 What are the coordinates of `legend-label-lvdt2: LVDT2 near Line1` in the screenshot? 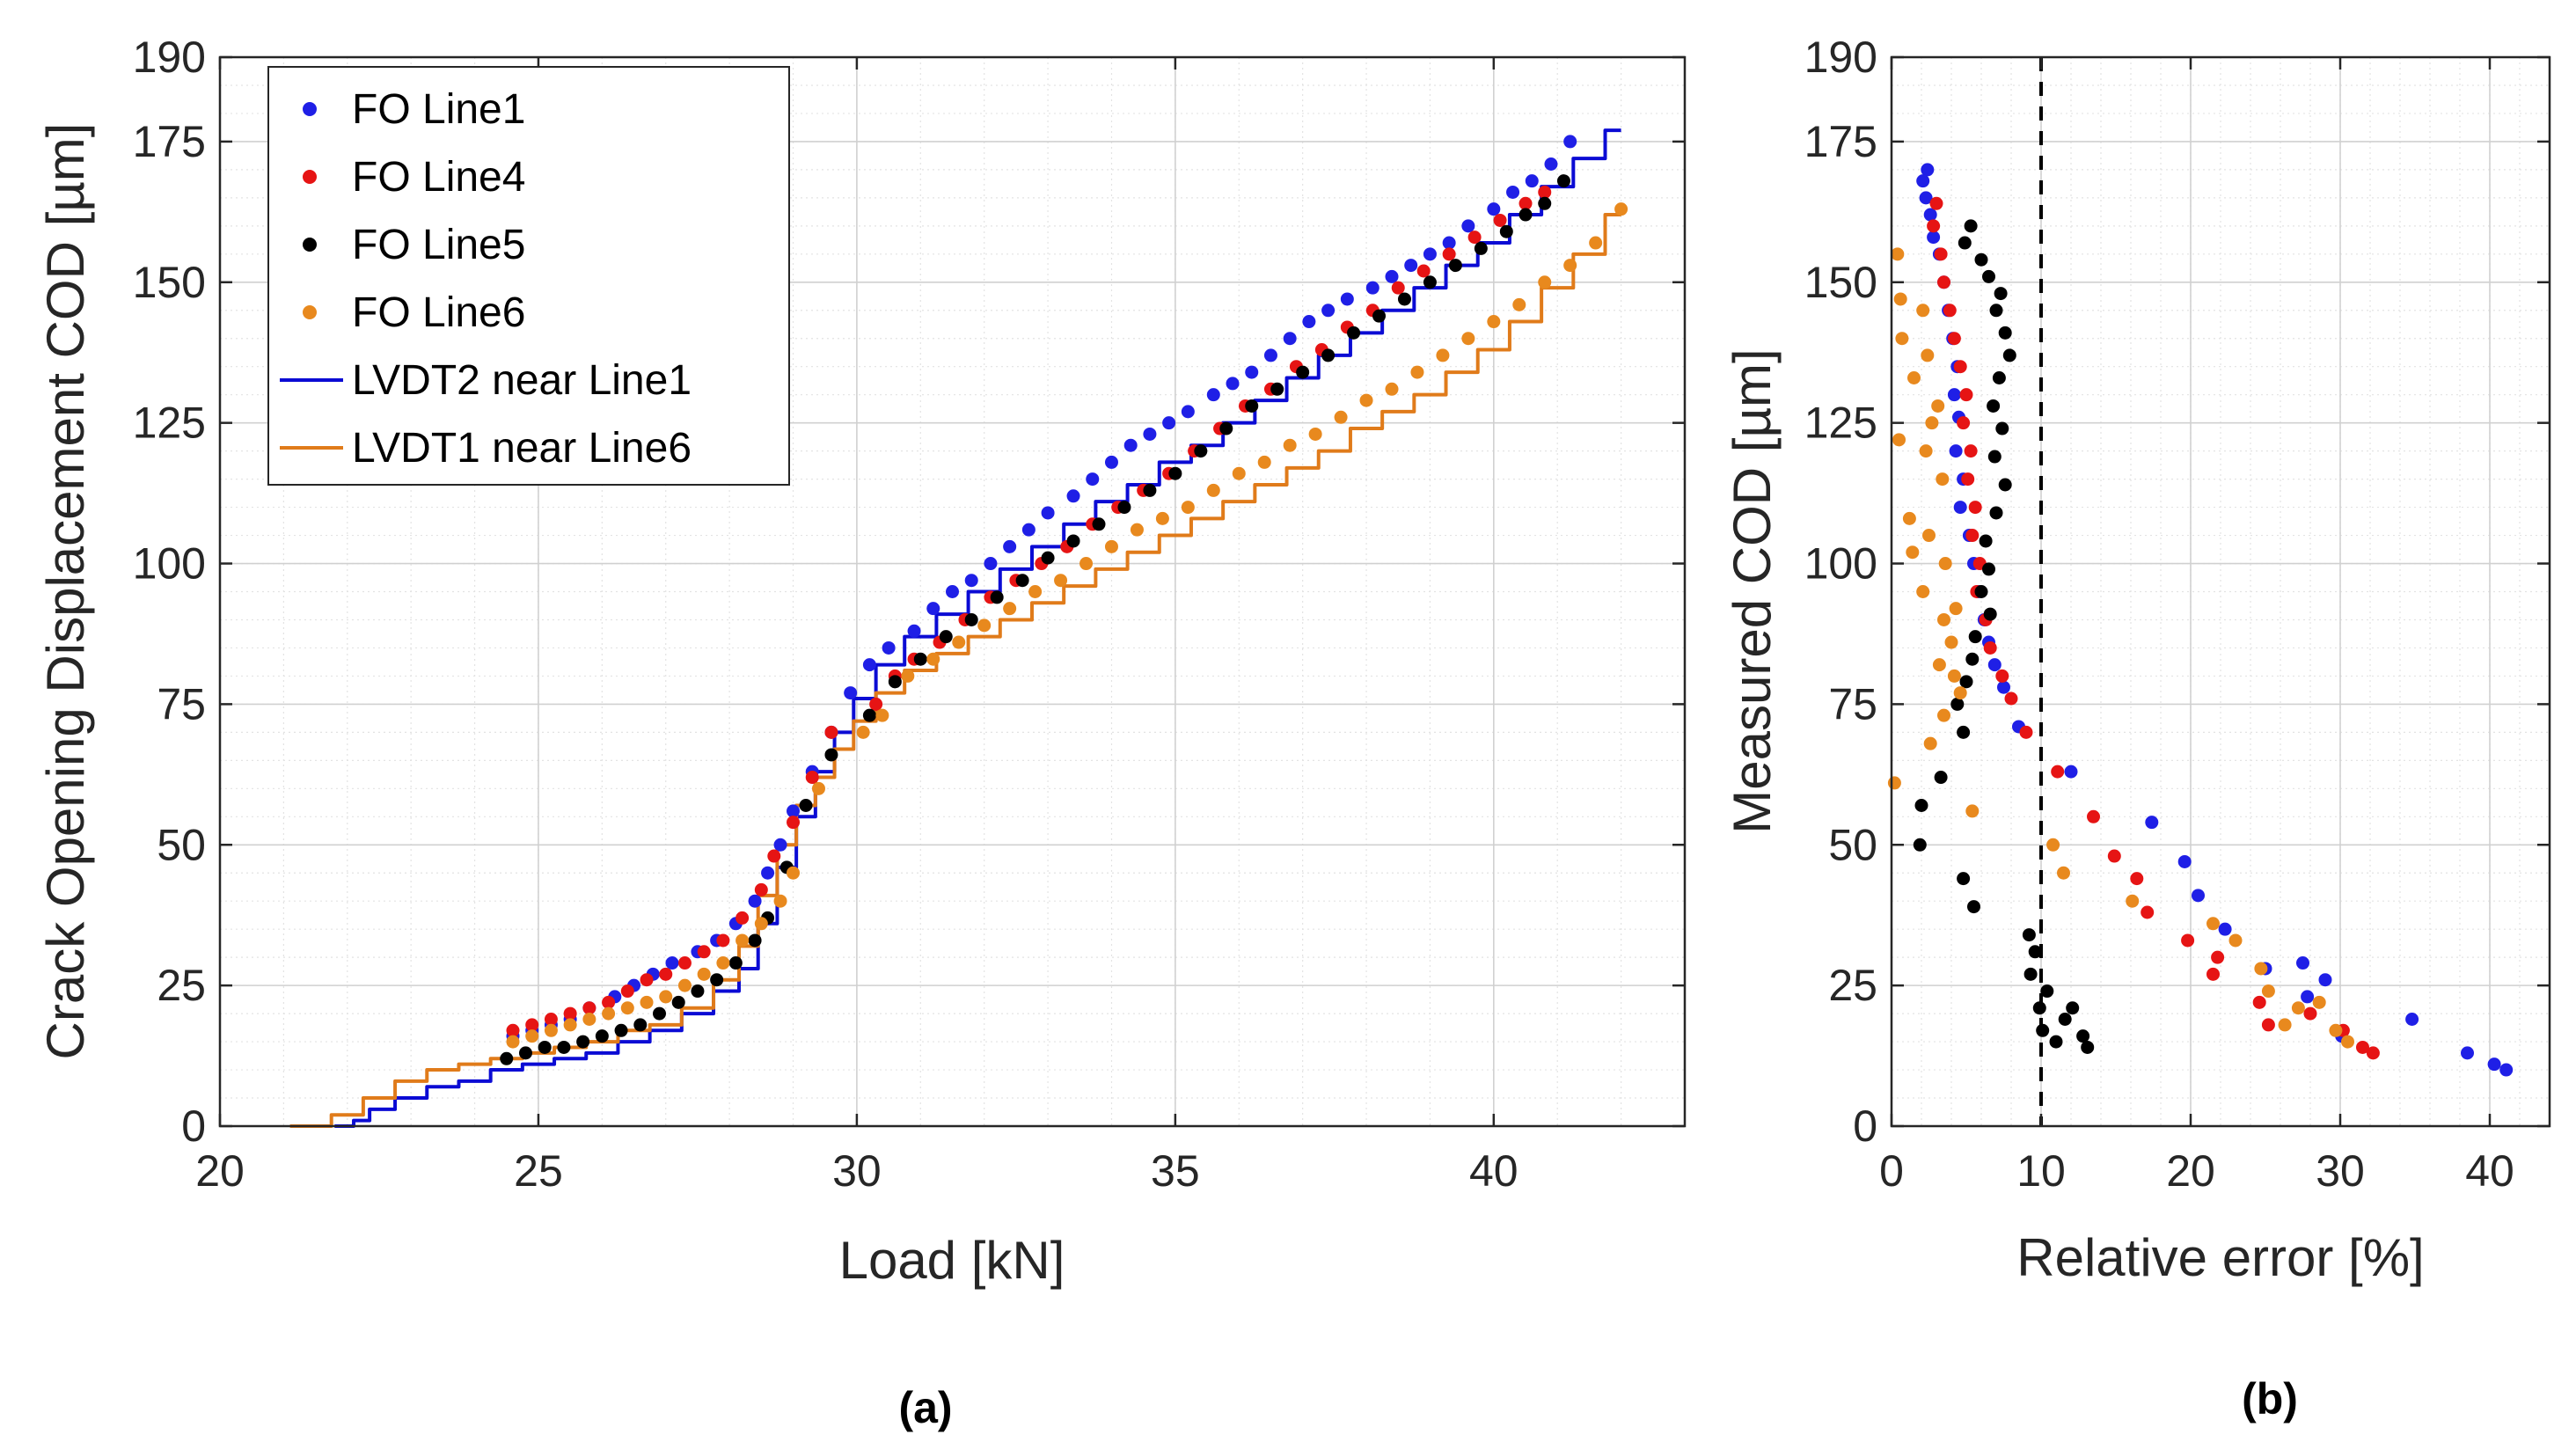 It's located at (522, 380).